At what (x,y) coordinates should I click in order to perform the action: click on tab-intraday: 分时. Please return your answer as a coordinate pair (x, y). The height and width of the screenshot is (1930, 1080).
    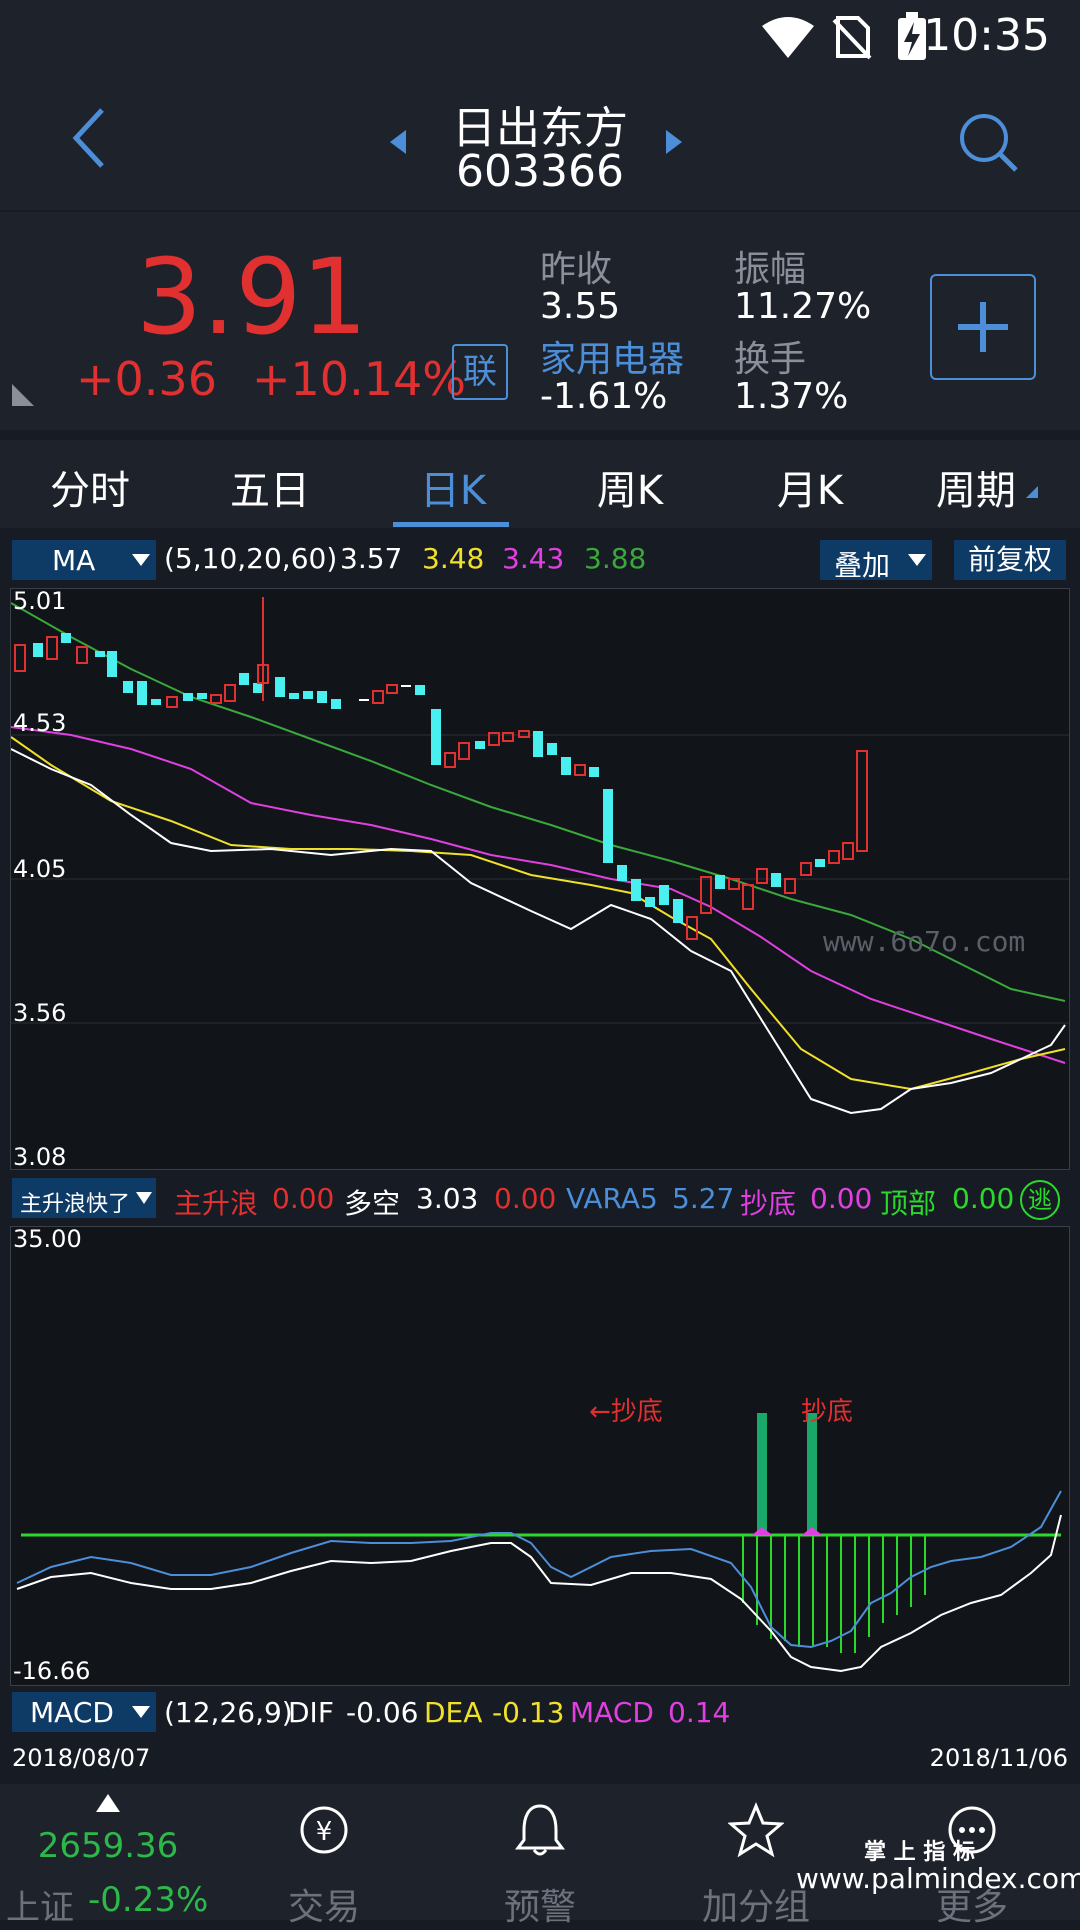
    Looking at the image, I should click on (90, 491).